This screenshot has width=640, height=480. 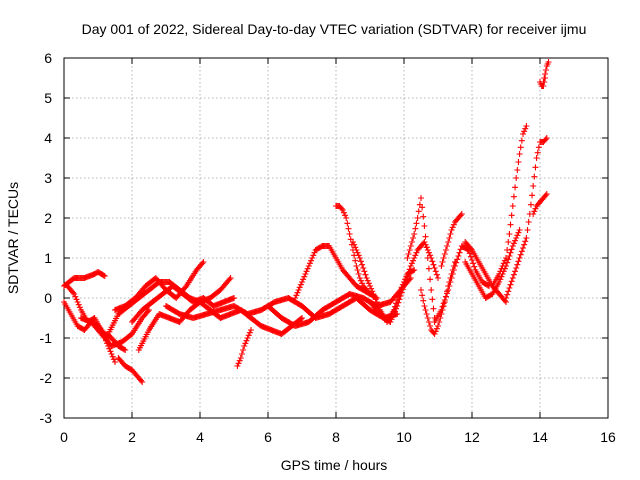 I want to click on x-tick-label: 4, so click(x=200, y=437).